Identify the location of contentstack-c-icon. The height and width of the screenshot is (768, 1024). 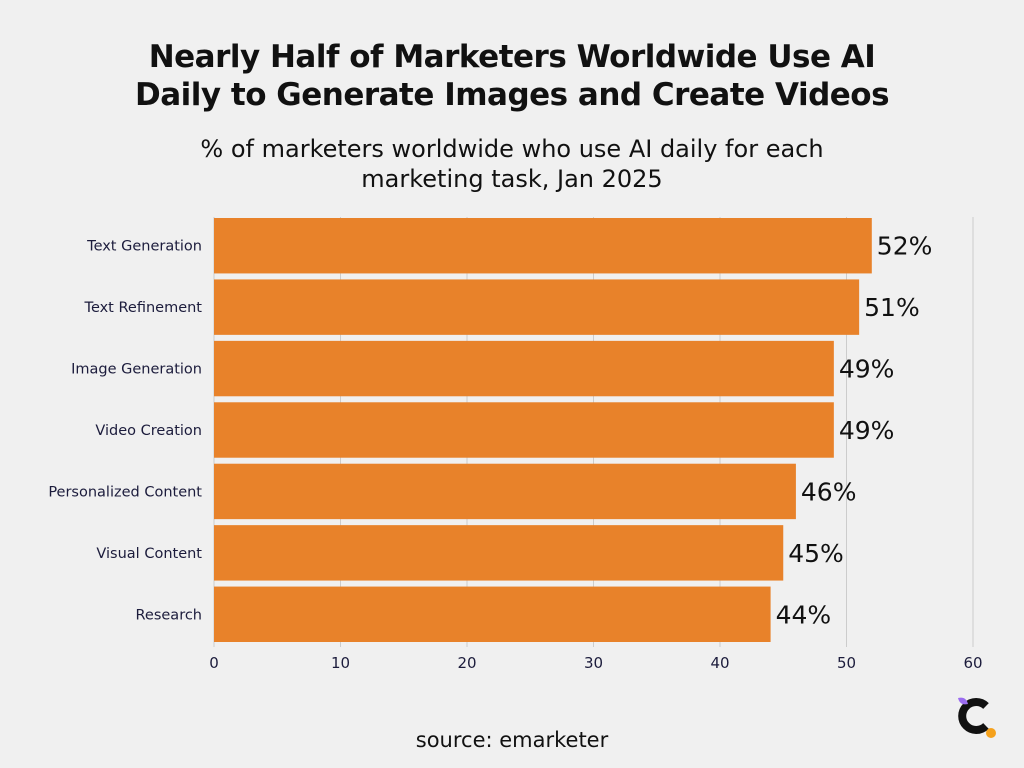
(977, 717).